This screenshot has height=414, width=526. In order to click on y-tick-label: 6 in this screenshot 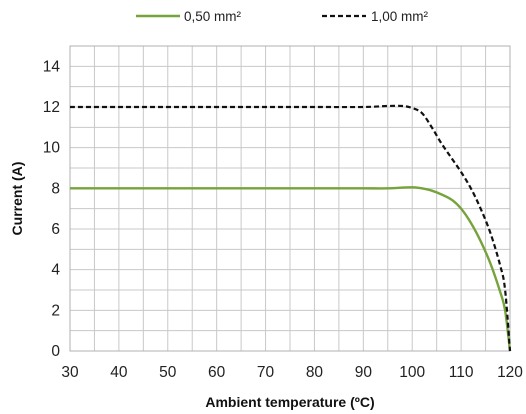, I will do `click(55, 229)`.